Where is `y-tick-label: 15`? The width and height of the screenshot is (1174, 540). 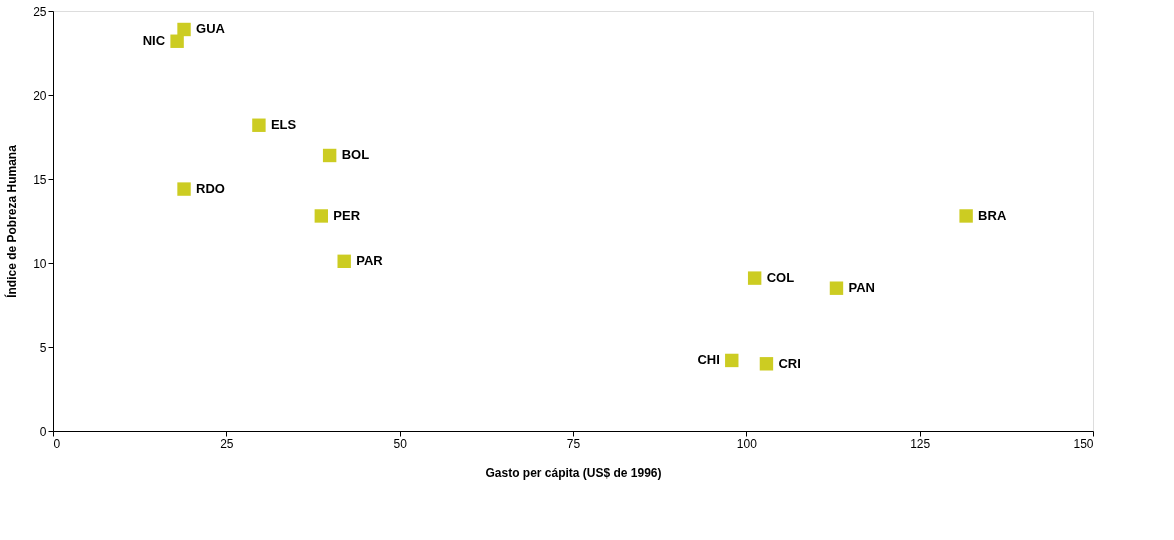 y-tick-label: 15 is located at coordinates (40, 179).